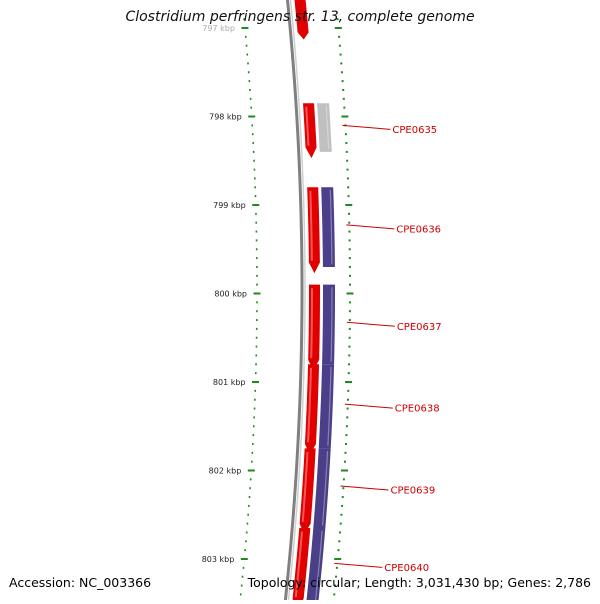  I want to click on gene-label: CPE0636, so click(418, 229).